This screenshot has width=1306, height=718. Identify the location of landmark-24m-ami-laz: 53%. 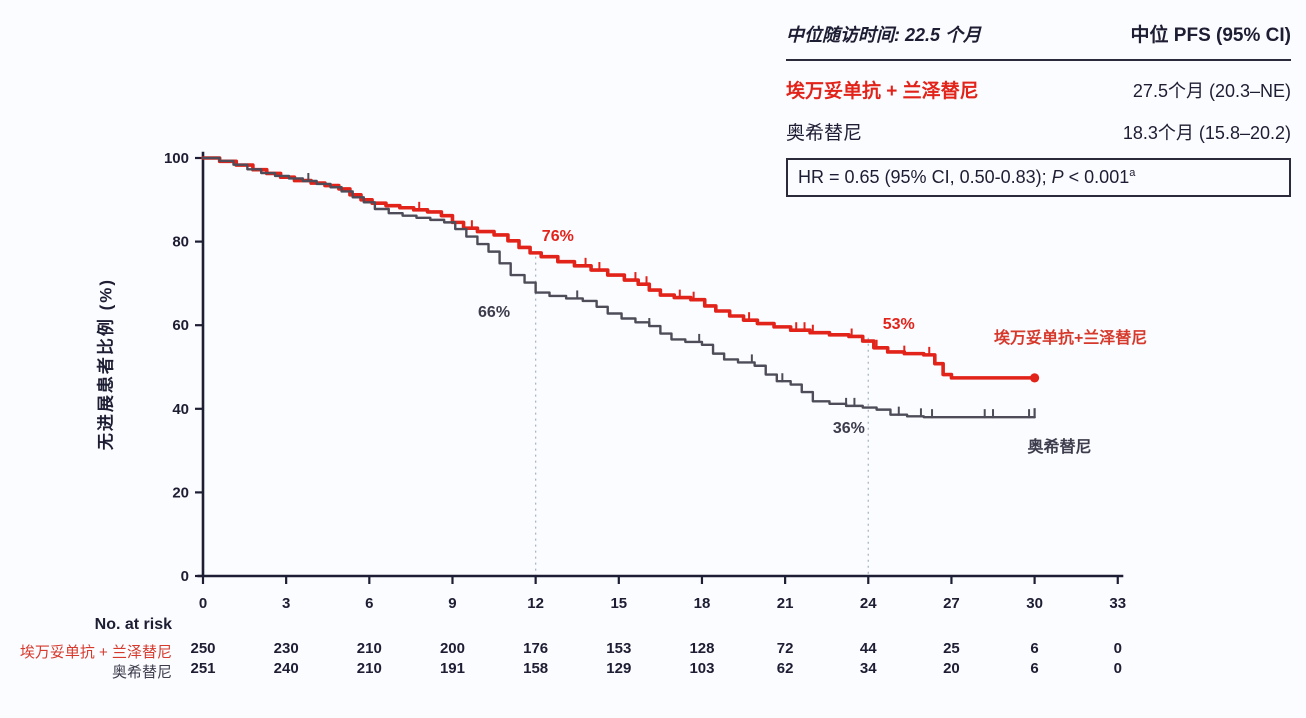
(898, 325).